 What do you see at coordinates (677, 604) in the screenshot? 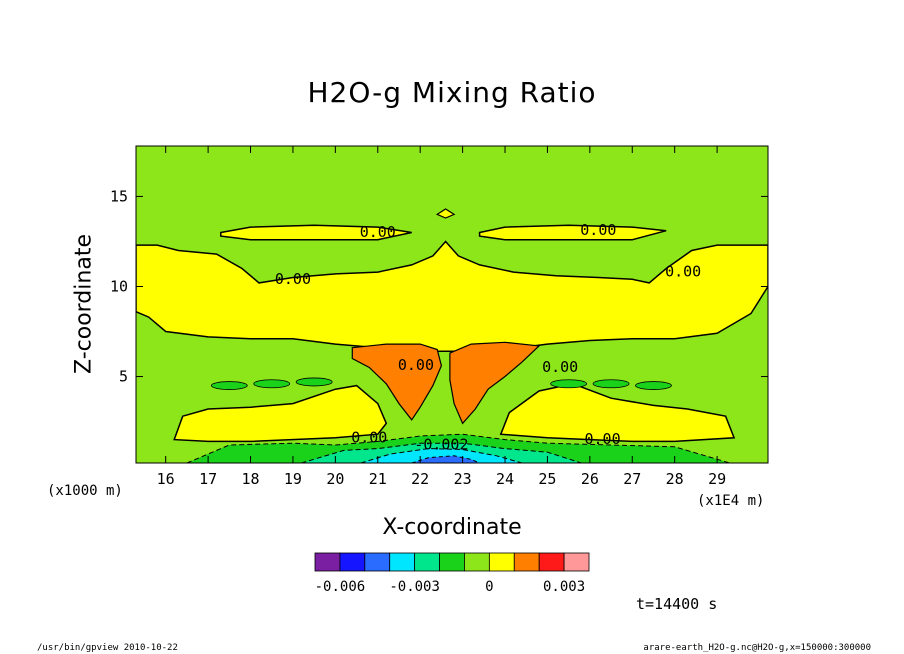
I see `time-label: t=14400 s` at bounding box center [677, 604].